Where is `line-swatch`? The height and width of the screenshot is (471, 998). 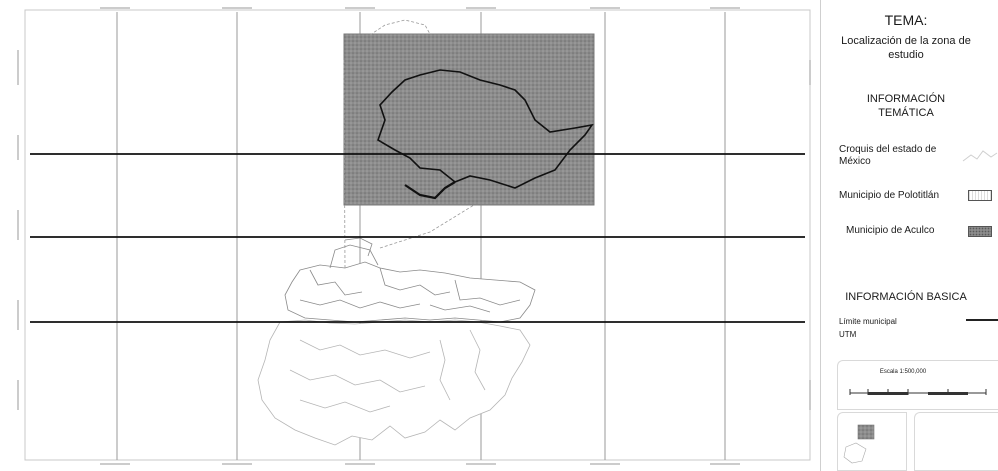
line-swatch is located at coordinates (982, 320).